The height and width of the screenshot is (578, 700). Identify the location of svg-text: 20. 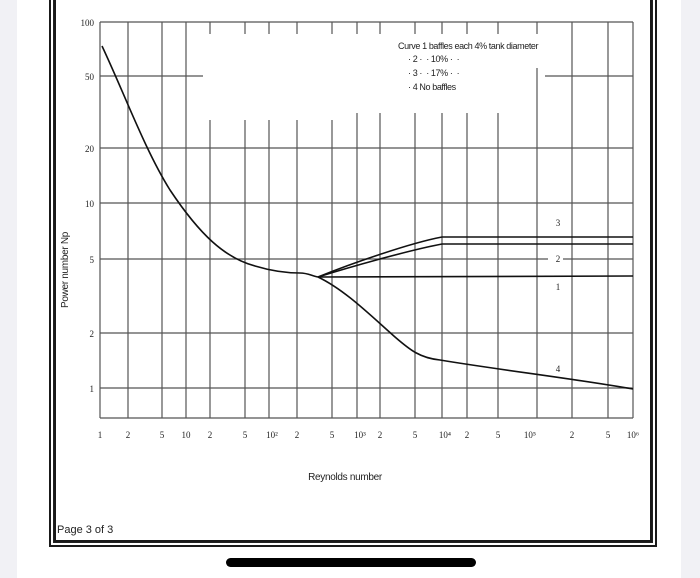
(90, 149).